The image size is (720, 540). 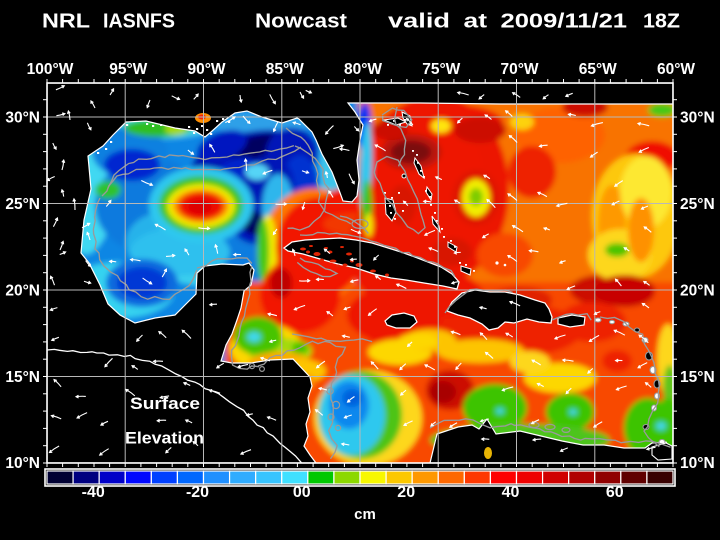 I want to click on svg-text: 70°W, so click(x=519, y=69).